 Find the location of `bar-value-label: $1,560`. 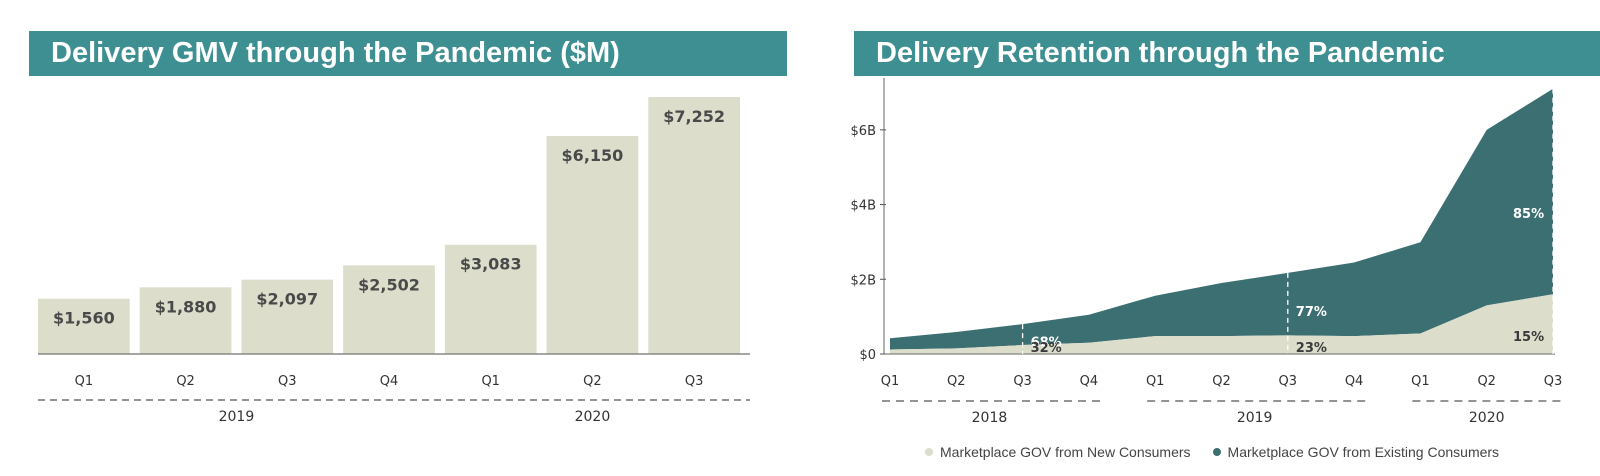

bar-value-label: $1,560 is located at coordinates (84, 318).